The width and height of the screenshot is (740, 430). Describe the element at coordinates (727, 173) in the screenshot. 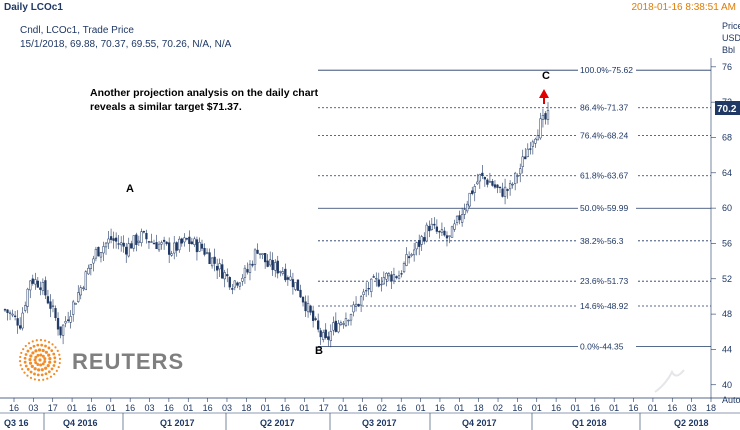

I see `y-tick-label: 64` at that location.